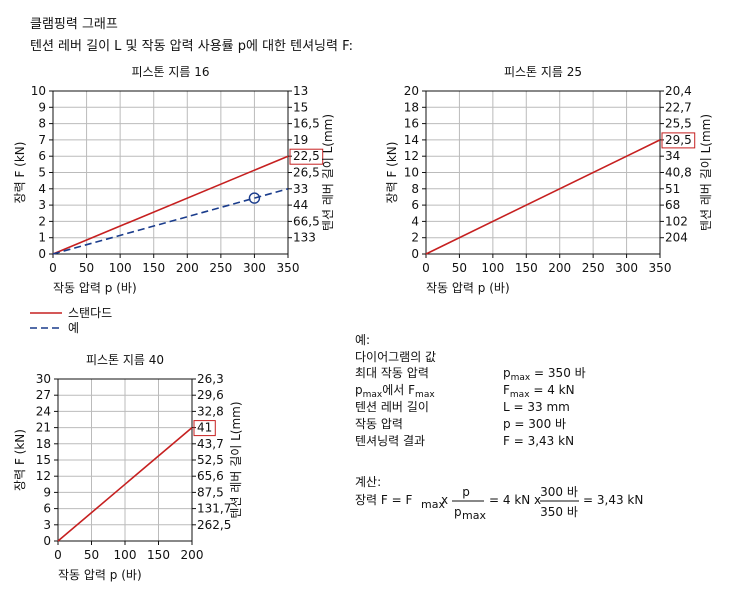 This screenshot has height=600, width=750. I want to click on y-axis-label: 장력 F (kN), so click(20, 173).